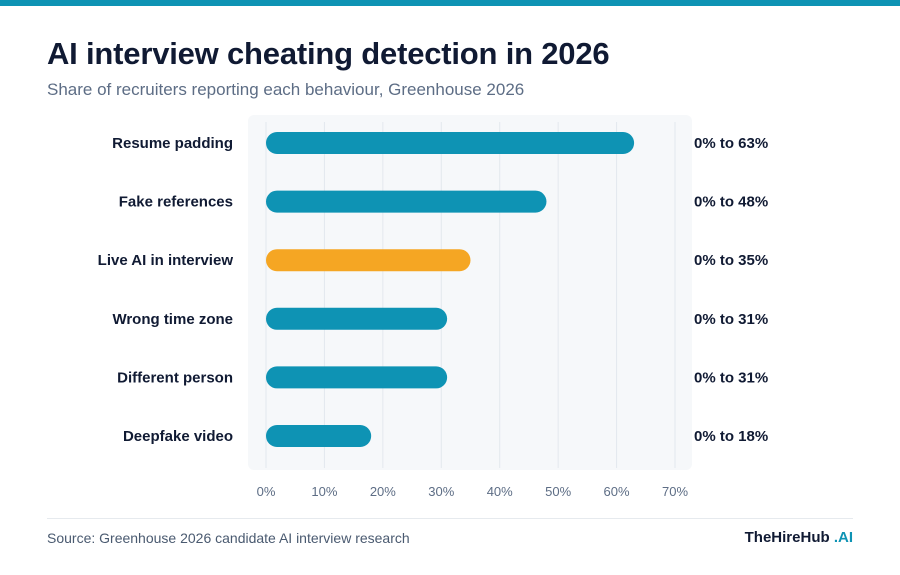 This screenshot has height=575, width=900. What do you see at coordinates (500, 491) in the screenshot?
I see `x-tick-label: 40%` at bounding box center [500, 491].